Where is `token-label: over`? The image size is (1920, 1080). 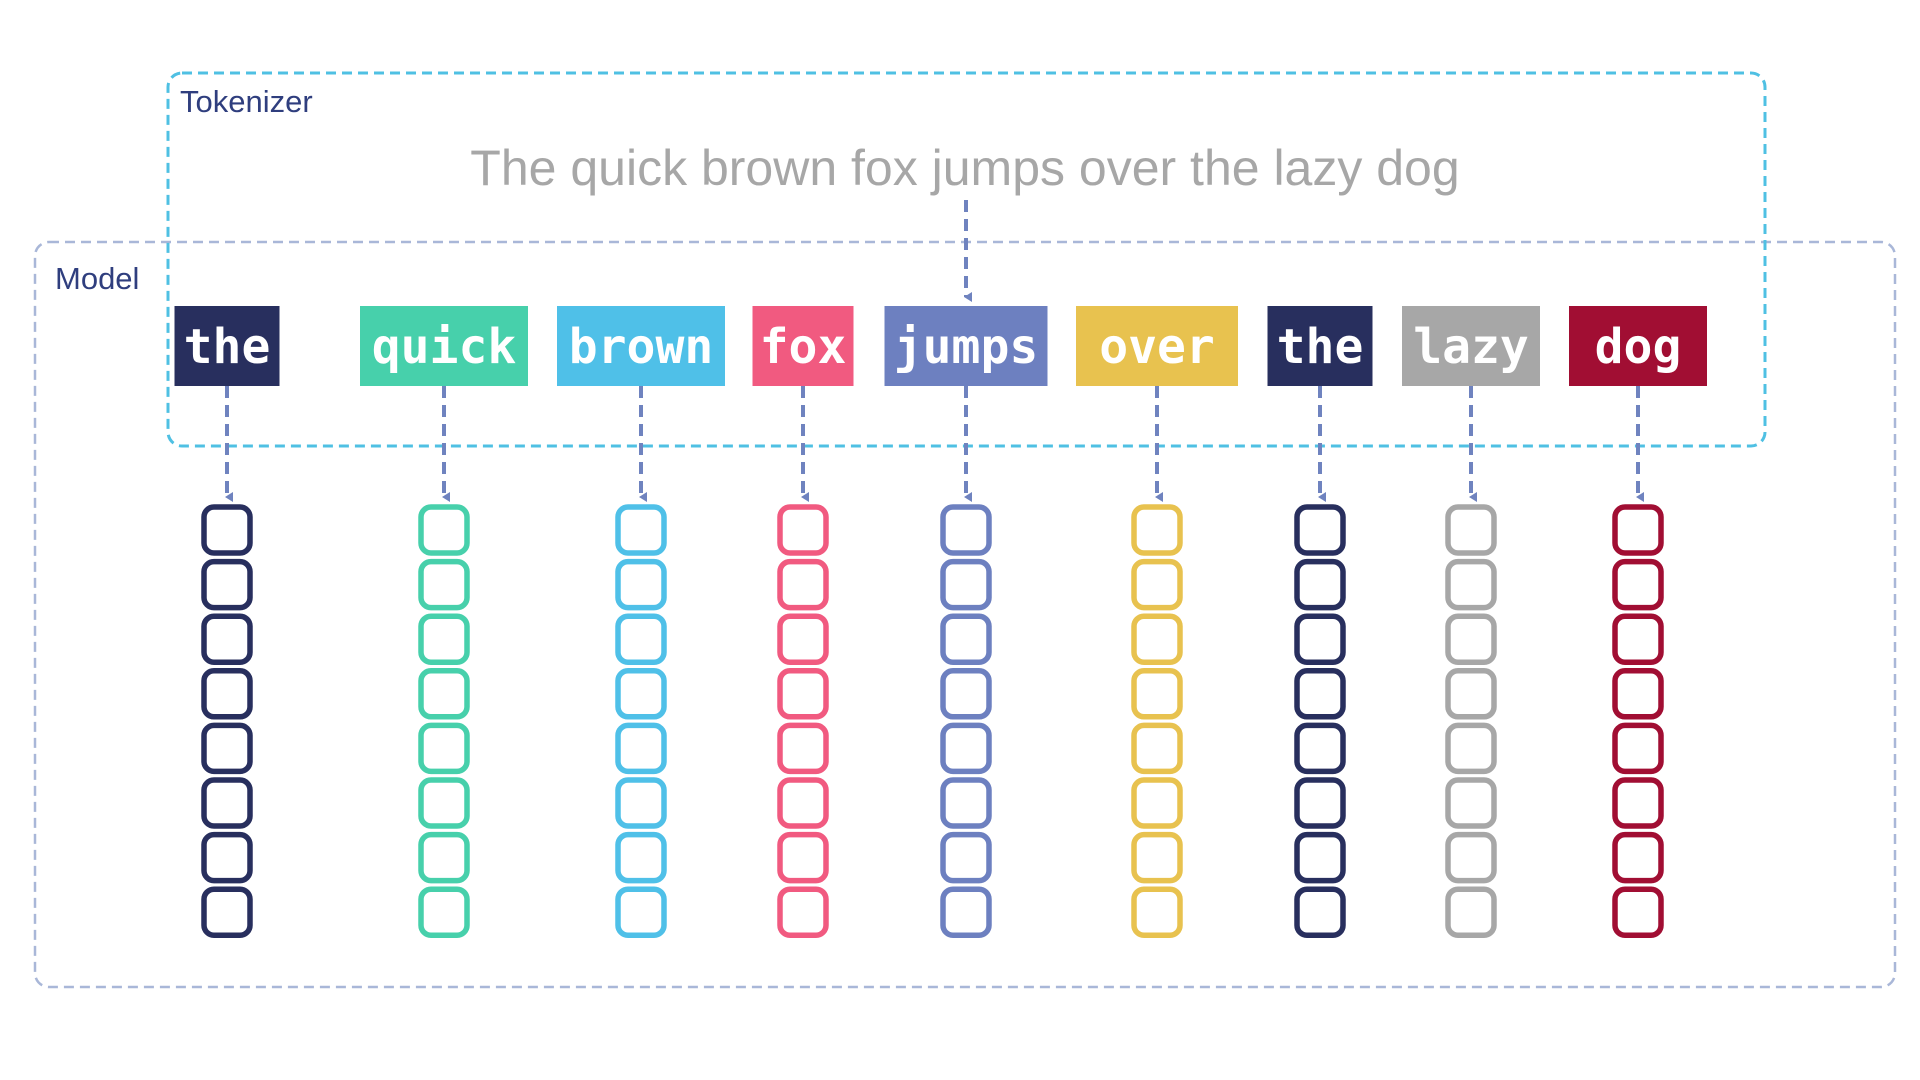
token-label: over is located at coordinates (1157, 347).